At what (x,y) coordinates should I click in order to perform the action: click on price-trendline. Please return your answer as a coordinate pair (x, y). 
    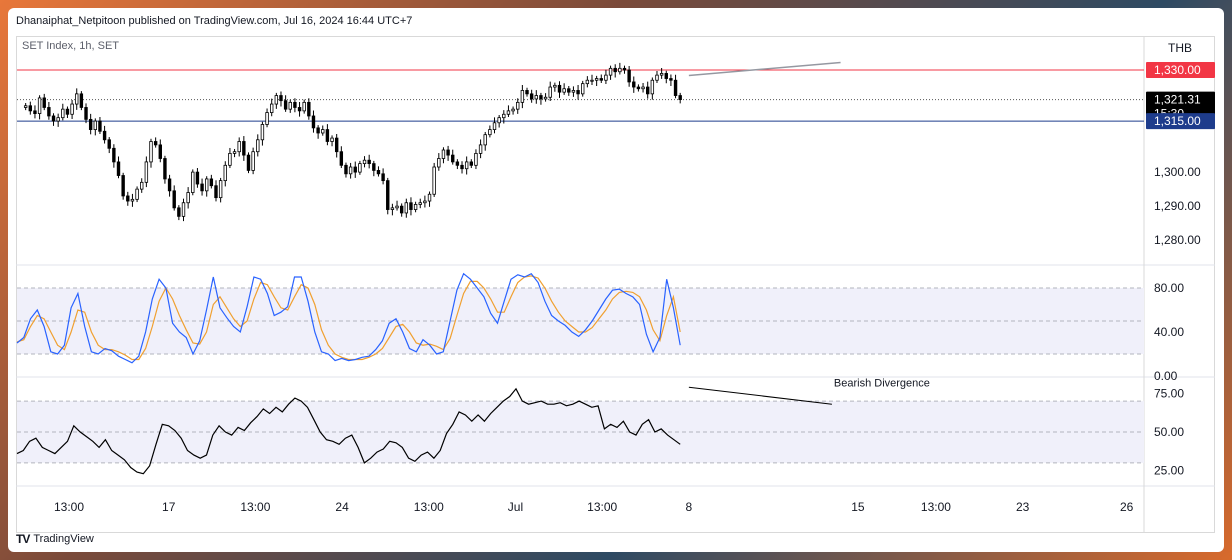
    Looking at the image, I should click on (764, 69).